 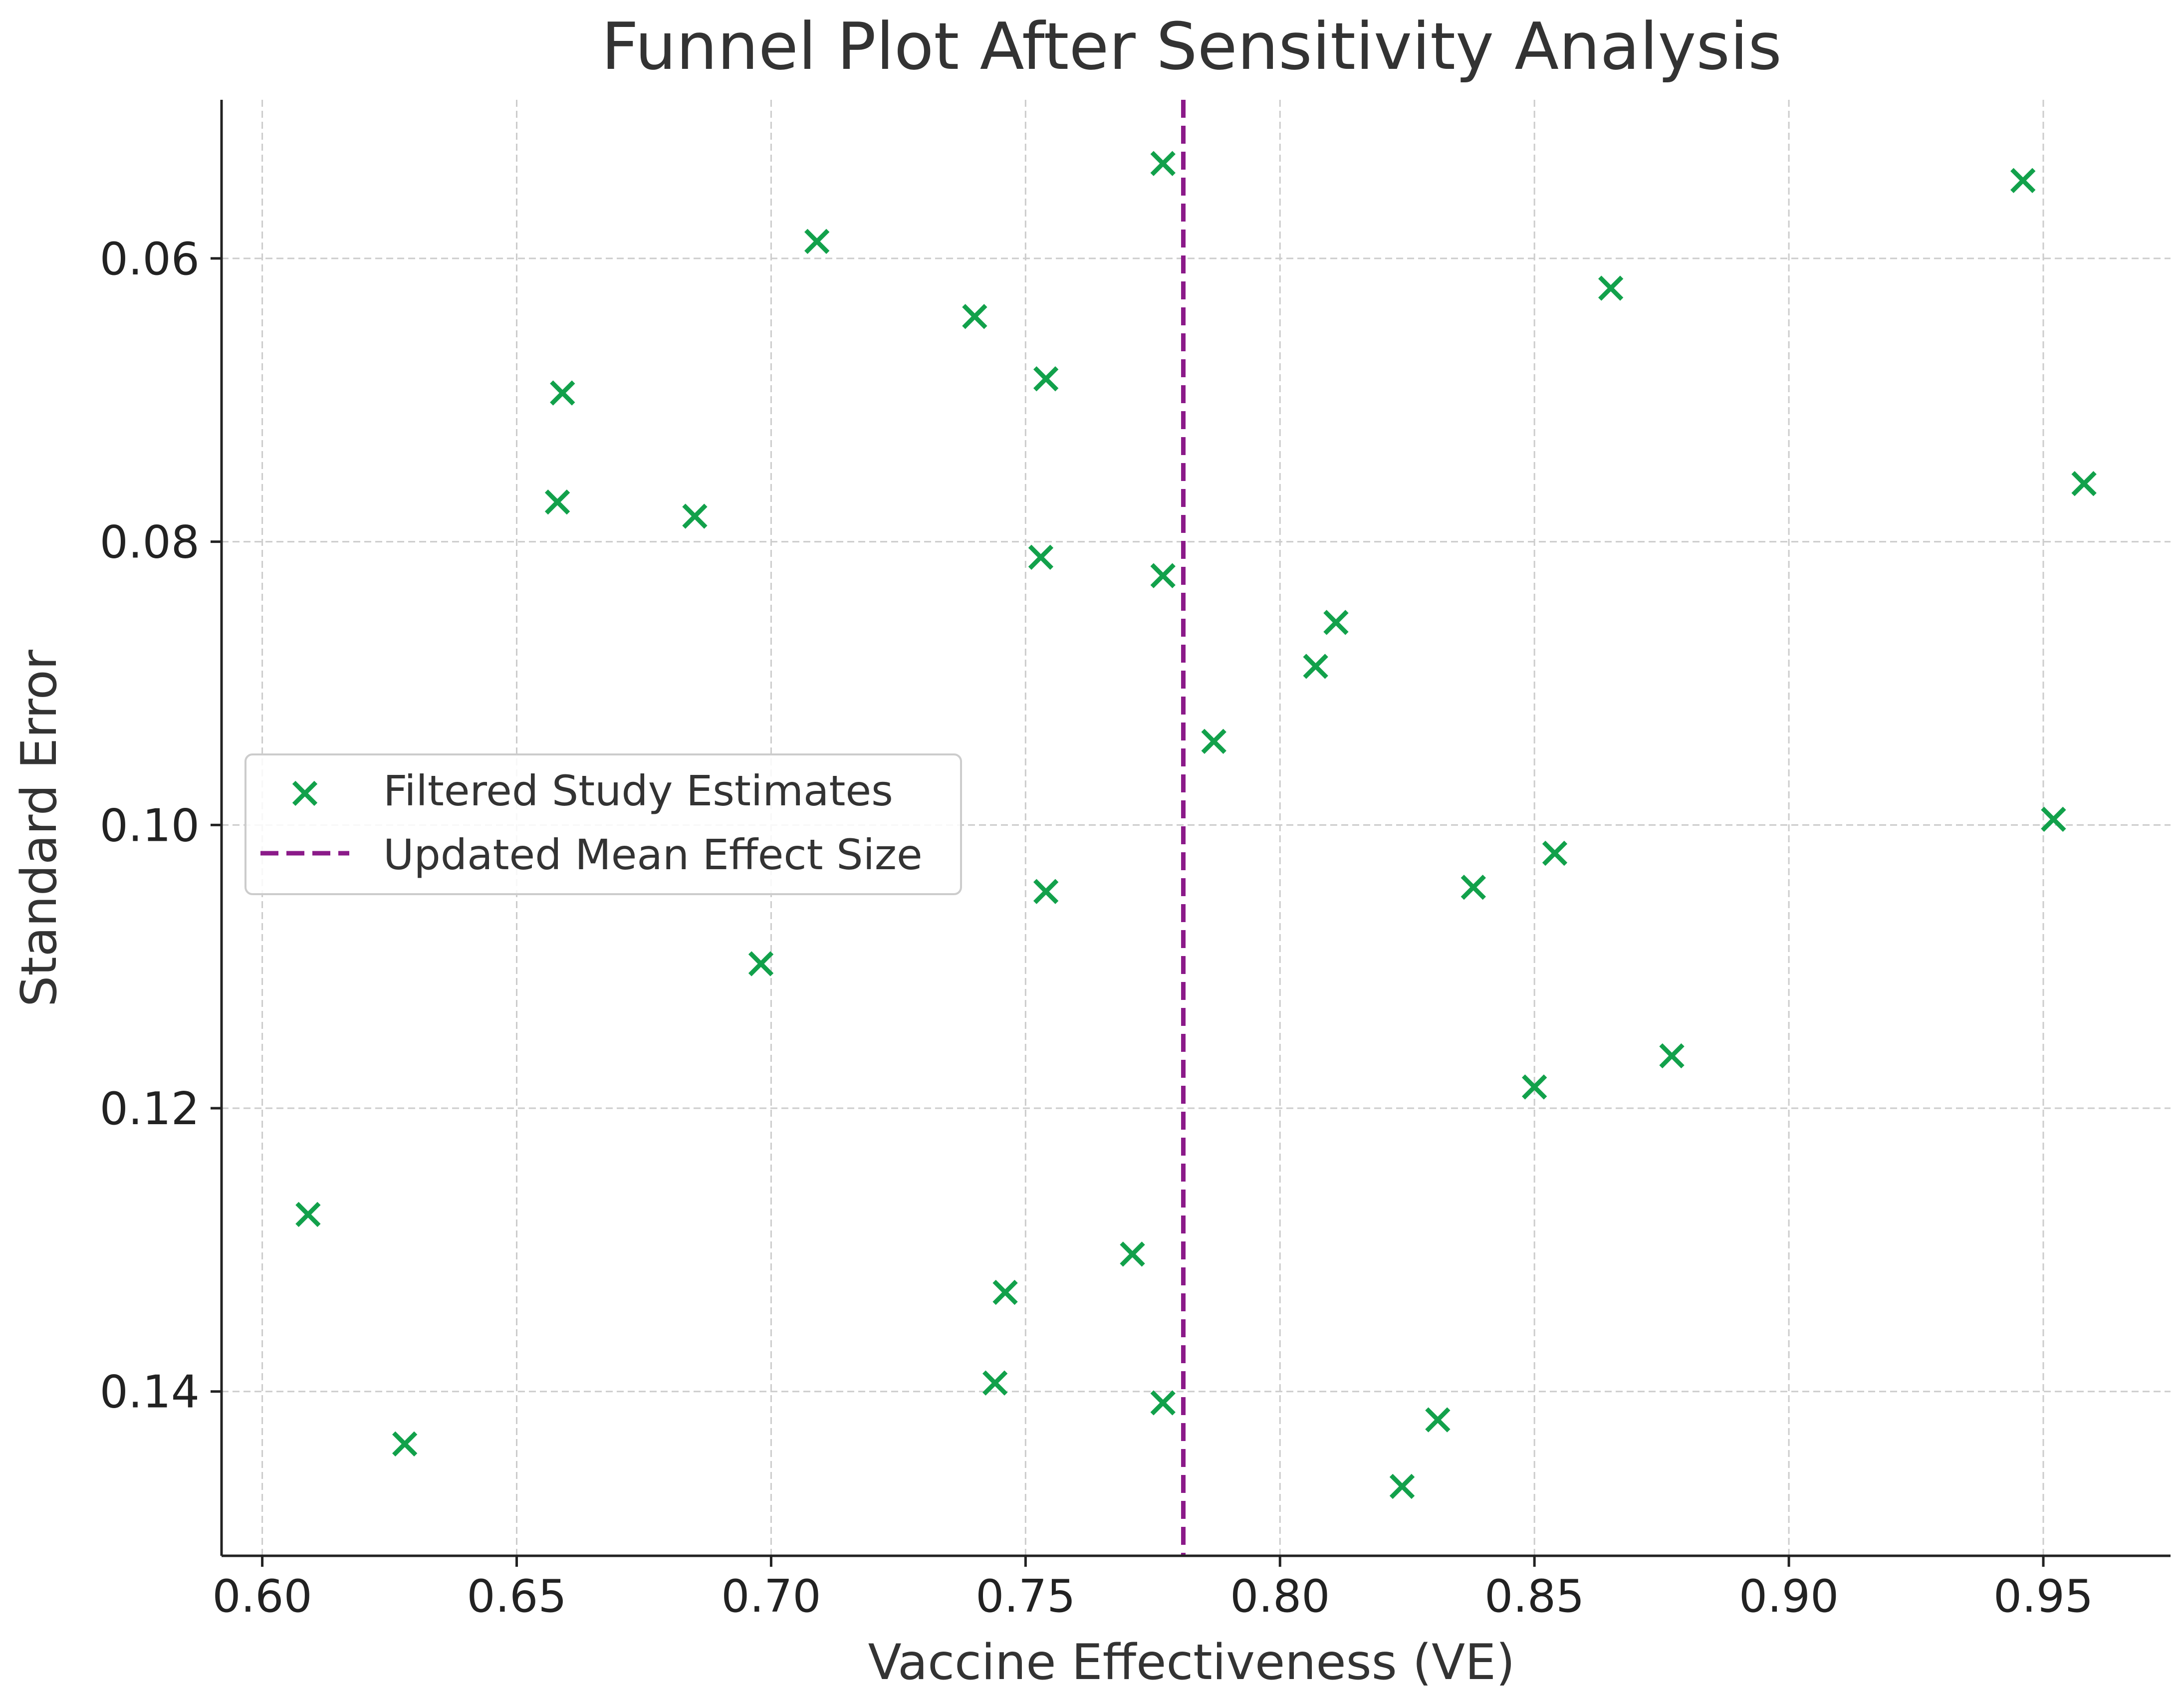 I want to click on legend-x-marker, so click(x=305, y=793).